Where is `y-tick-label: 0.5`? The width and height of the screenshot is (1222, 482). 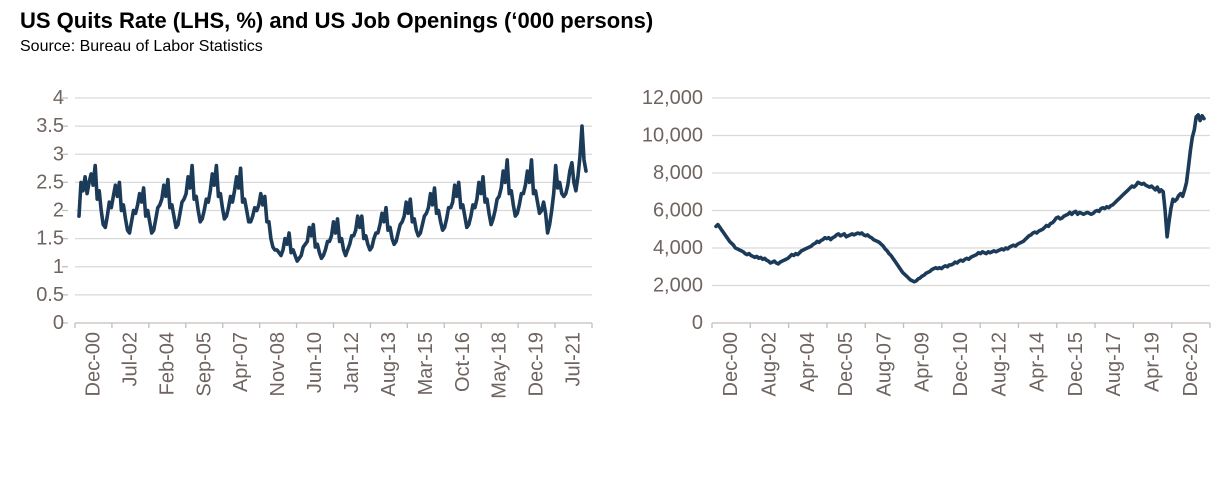
y-tick-label: 0.5 is located at coordinates (50, 295).